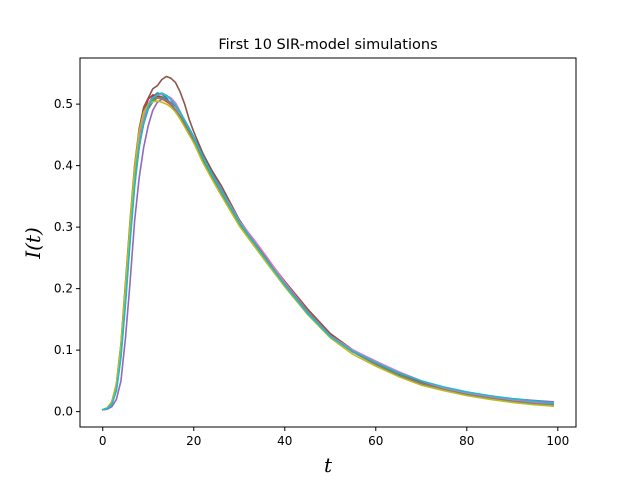  Describe the element at coordinates (63, 412) in the screenshot. I see `y-tick-label: 0.0` at that location.